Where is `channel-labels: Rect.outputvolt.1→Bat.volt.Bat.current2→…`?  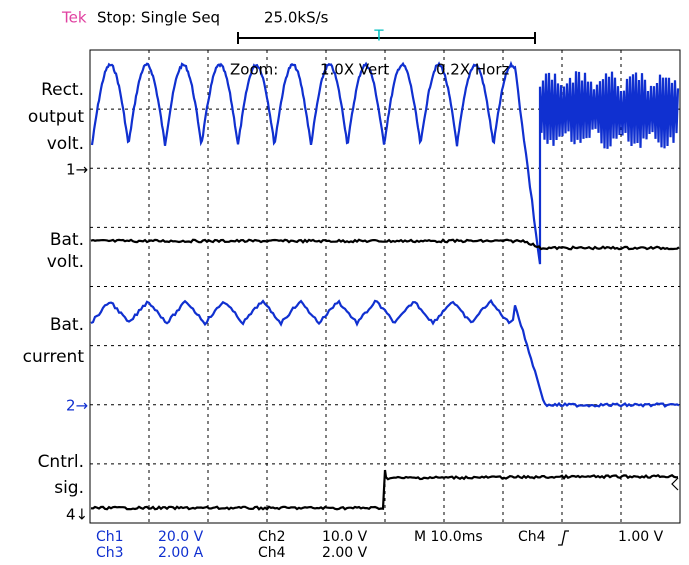
channel-labels: Rect.outputvolt.1→Bat.volt.Bat.current2→… is located at coordinates (55, 302).